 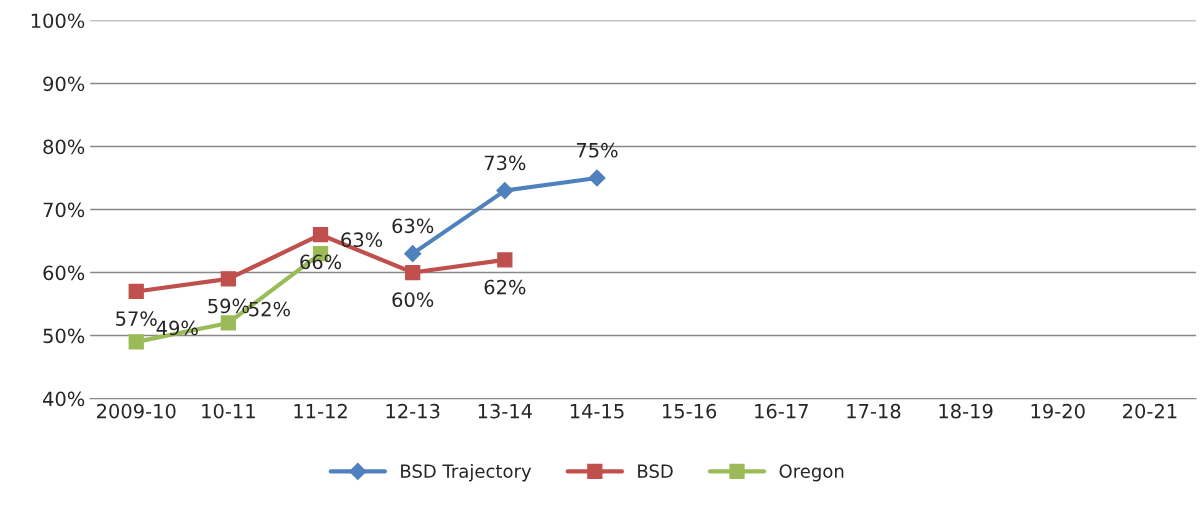 I want to click on legend-label: BSD Trajectory, so click(x=466, y=472).